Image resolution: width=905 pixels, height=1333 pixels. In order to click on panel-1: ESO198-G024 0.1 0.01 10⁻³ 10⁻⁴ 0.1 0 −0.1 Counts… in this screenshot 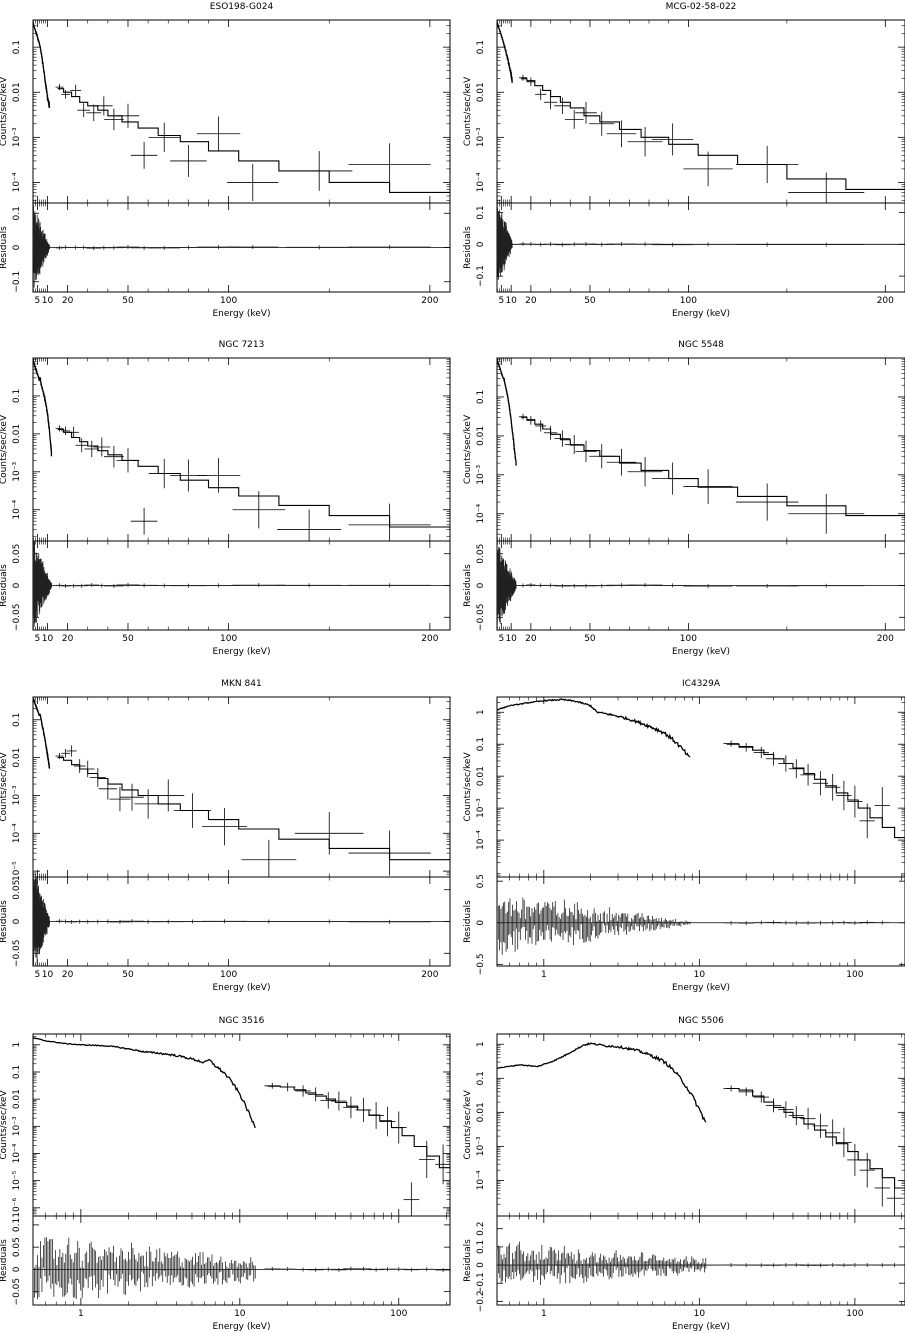, I will do `click(225, 160)`.